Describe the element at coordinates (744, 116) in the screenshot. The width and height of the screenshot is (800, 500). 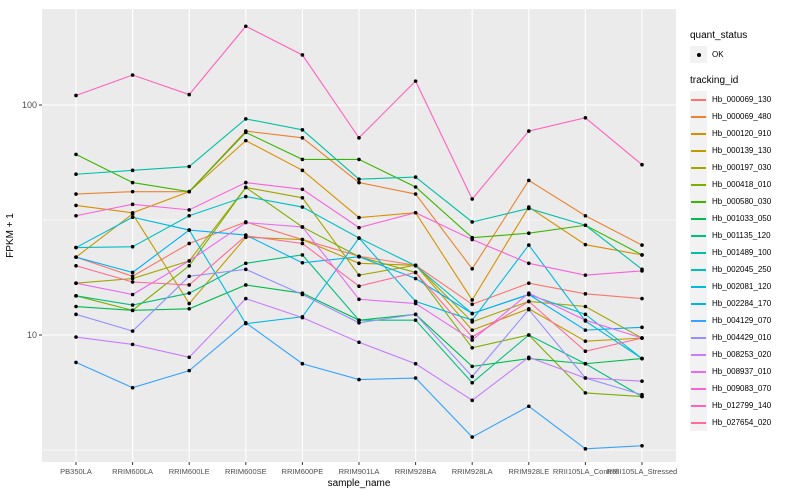
I see `legend-item: Hb_000069_480` at that location.